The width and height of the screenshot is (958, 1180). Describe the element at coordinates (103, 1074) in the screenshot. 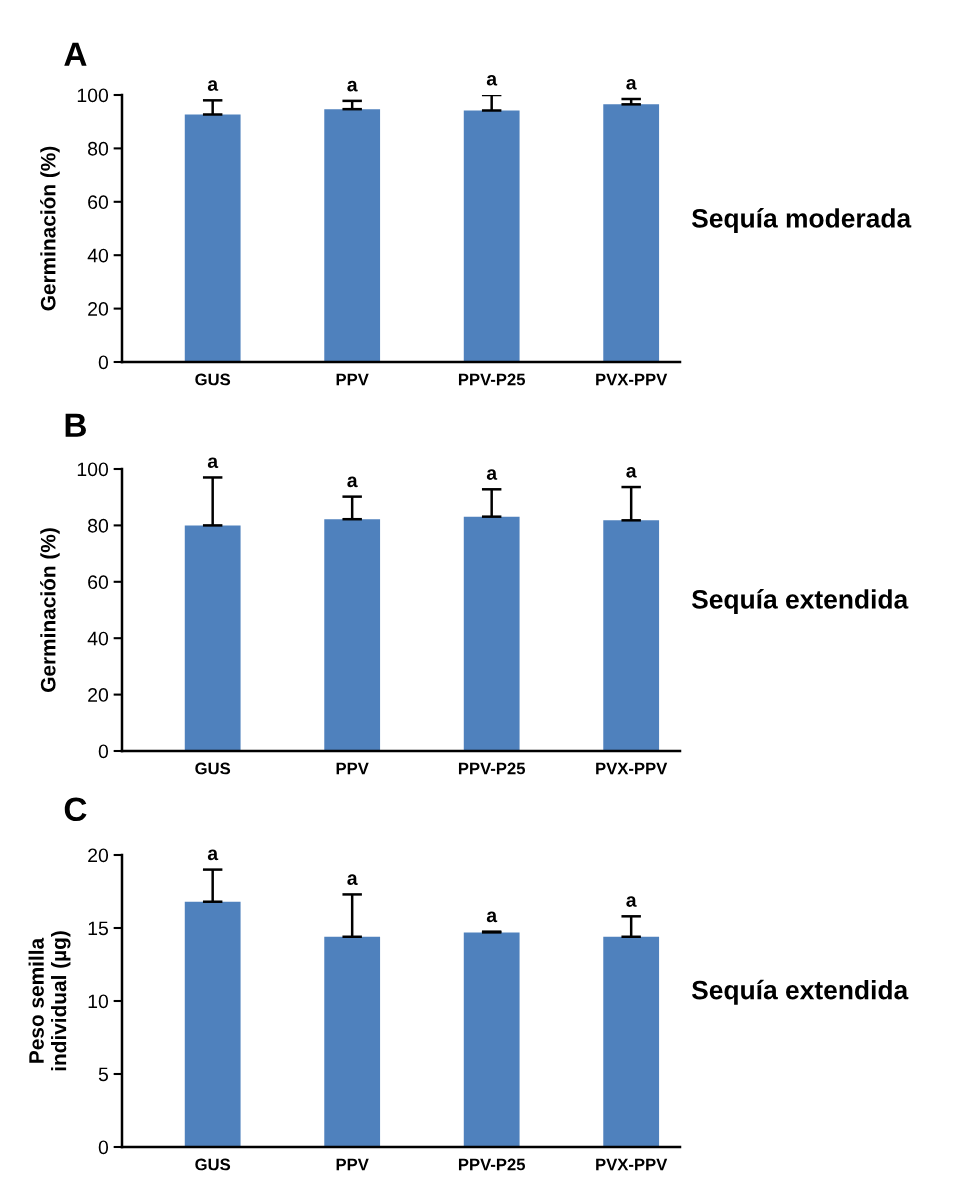

I see `y-tick-label: 5` at that location.